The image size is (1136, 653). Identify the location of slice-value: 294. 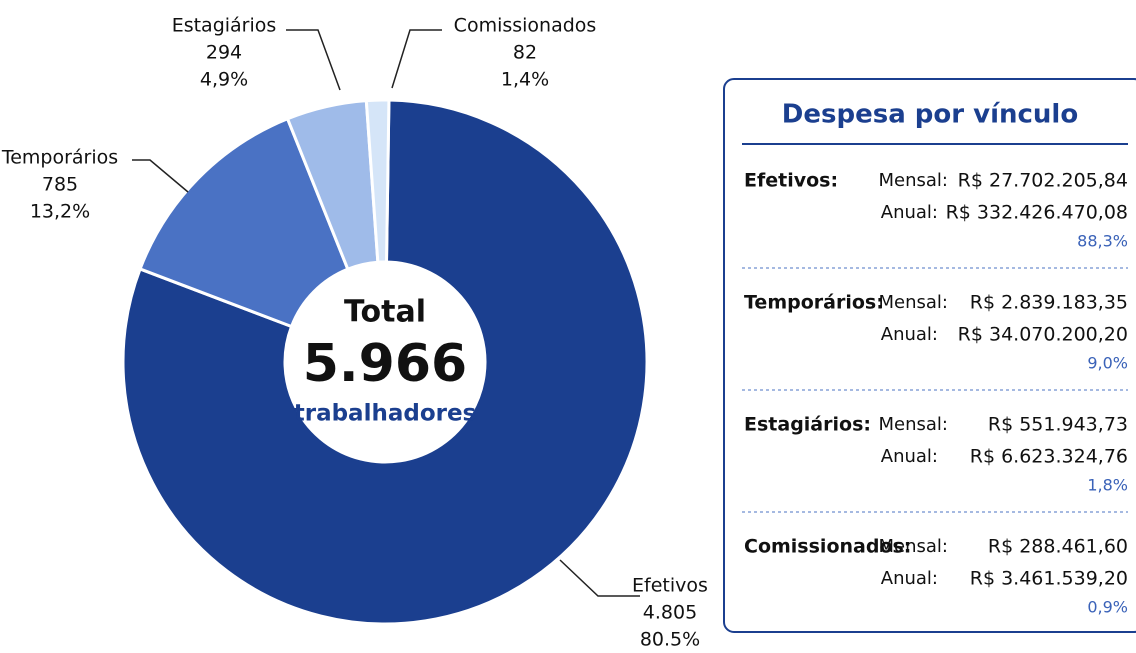
(224, 53).